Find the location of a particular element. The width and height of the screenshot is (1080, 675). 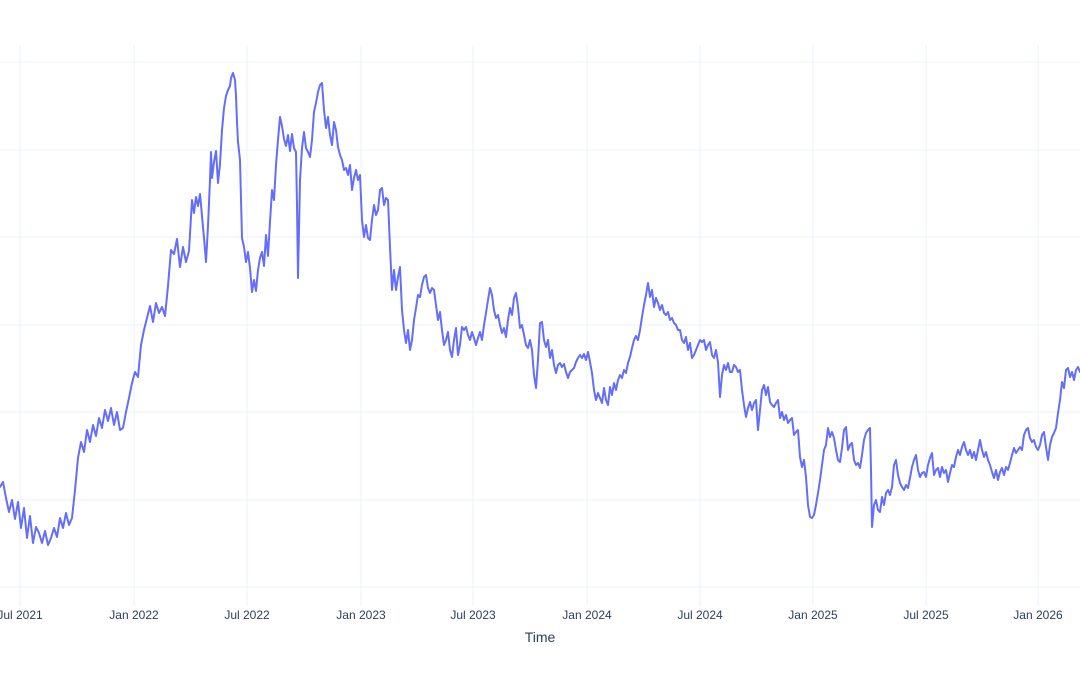

x-tick-label: Jan 2025 is located at coordinates (813, 615).